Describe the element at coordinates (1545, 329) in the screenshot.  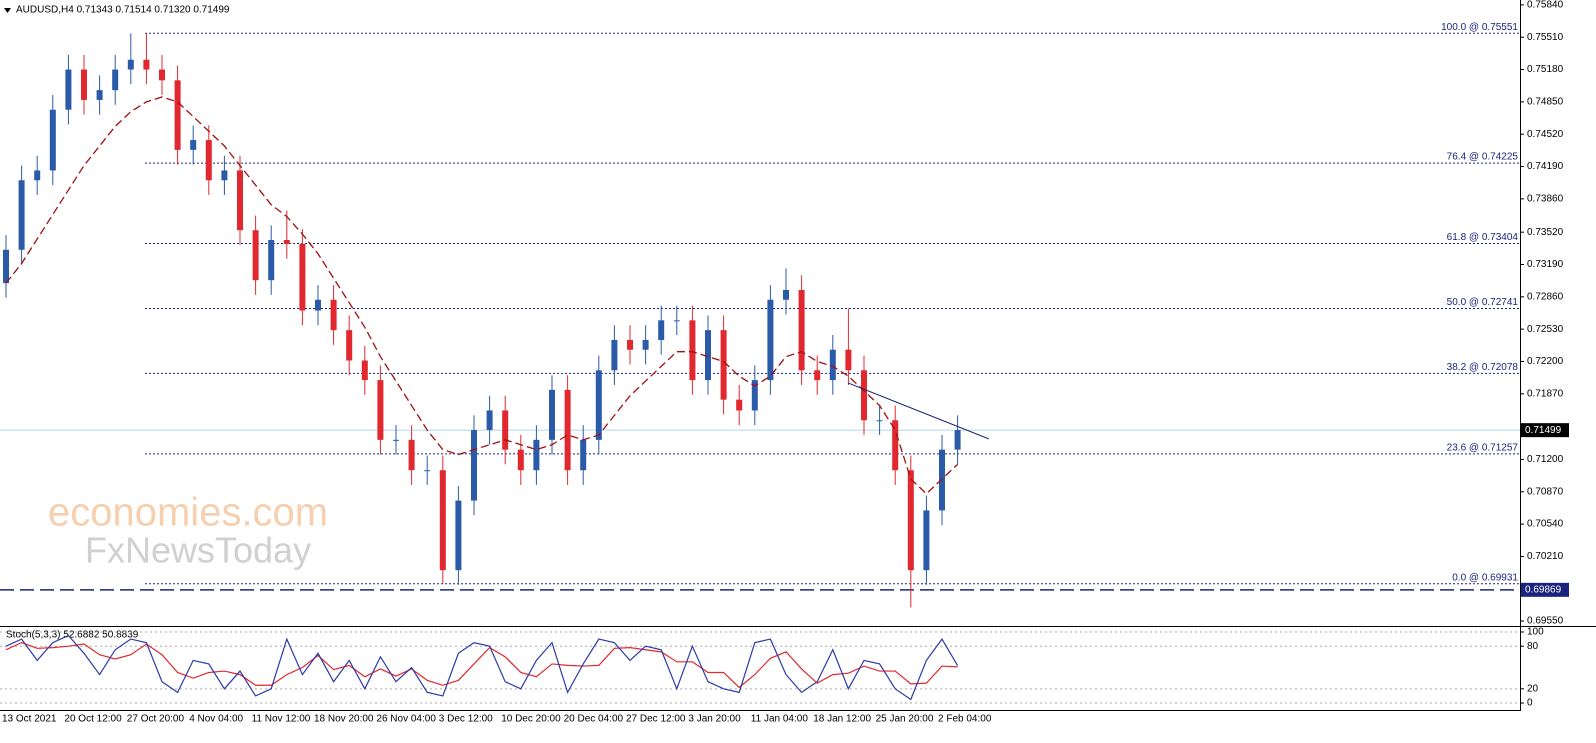
I see `y-tick-label: 0.72530` at that location.